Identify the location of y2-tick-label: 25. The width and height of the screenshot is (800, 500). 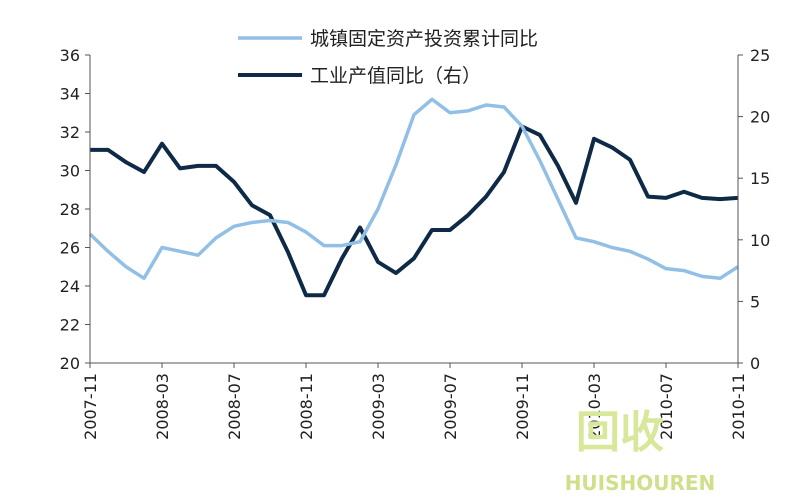
(760, 55).